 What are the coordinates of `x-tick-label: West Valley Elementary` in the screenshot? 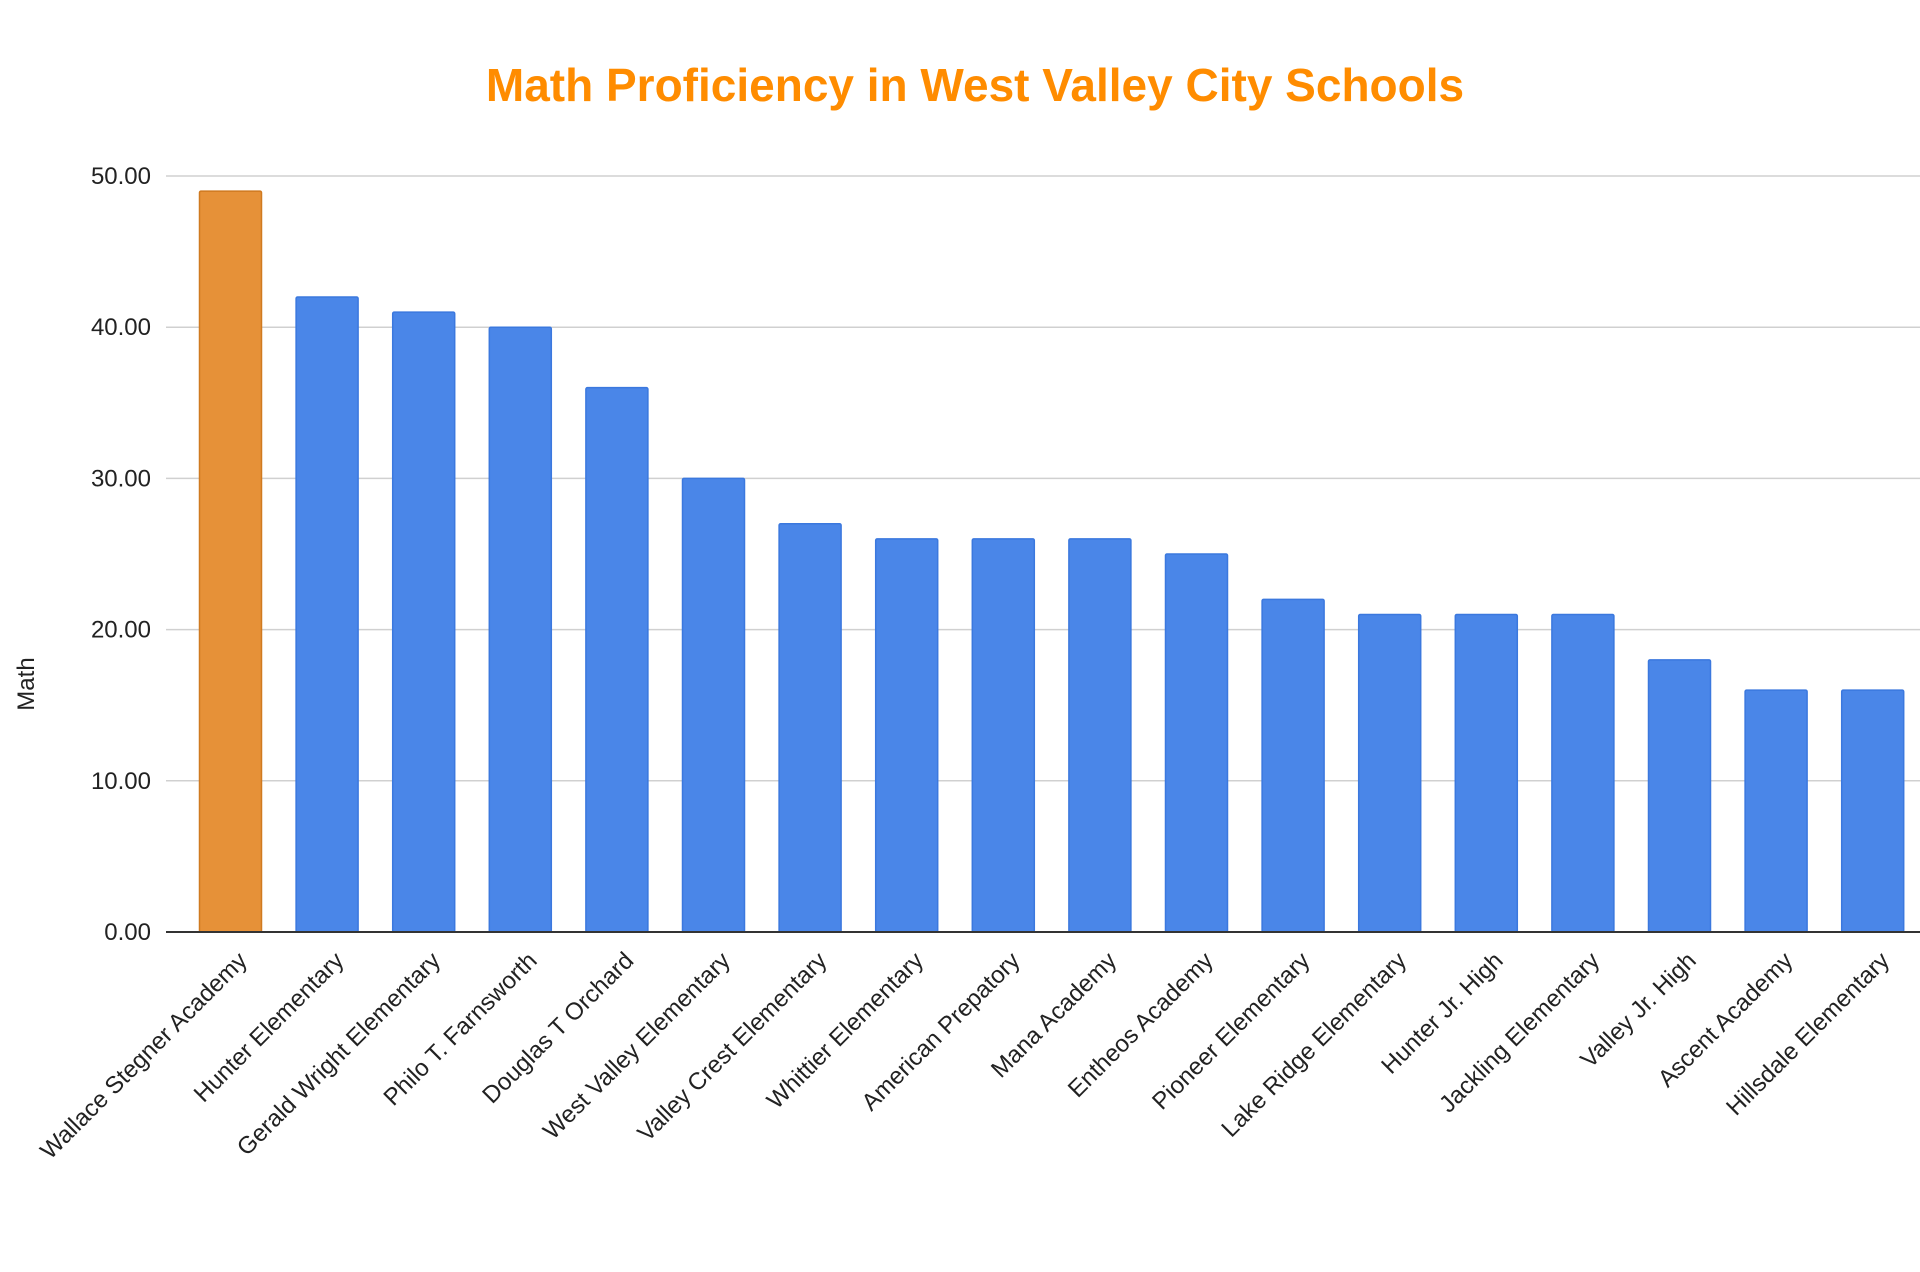 It's located at (637, 1046).